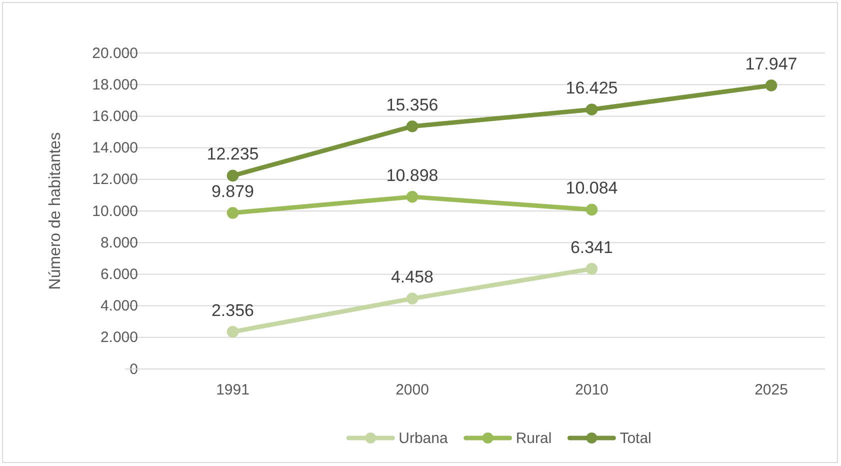 This screenshot has height=466, width=841. Describe the element at coordinates (119, 274) in the screenshot. I see `y-tick-label: 6.000` at that location.